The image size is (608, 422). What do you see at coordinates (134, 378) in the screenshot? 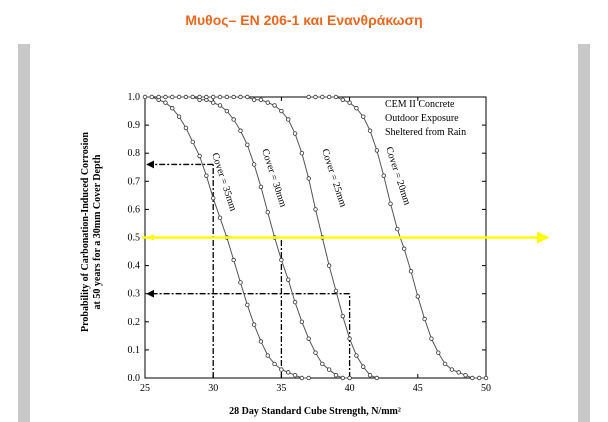
I see `y-tick-label: 0.0` at bounding box center [134, 378].